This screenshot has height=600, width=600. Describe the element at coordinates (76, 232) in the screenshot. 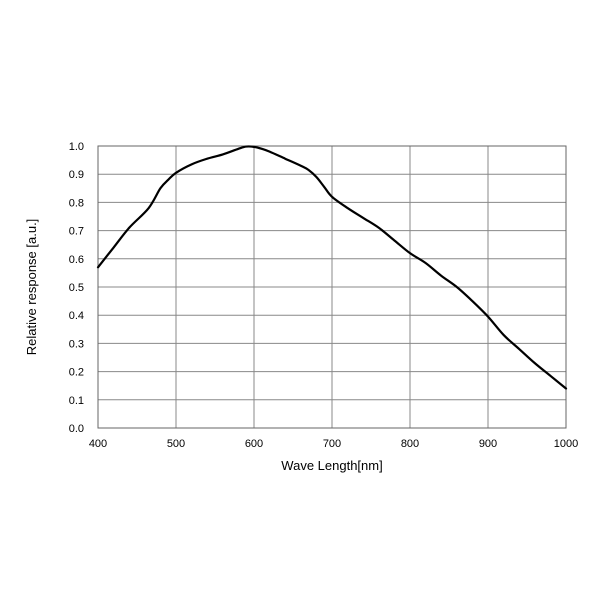

I see `y-tick-label: 0.7` at that location.